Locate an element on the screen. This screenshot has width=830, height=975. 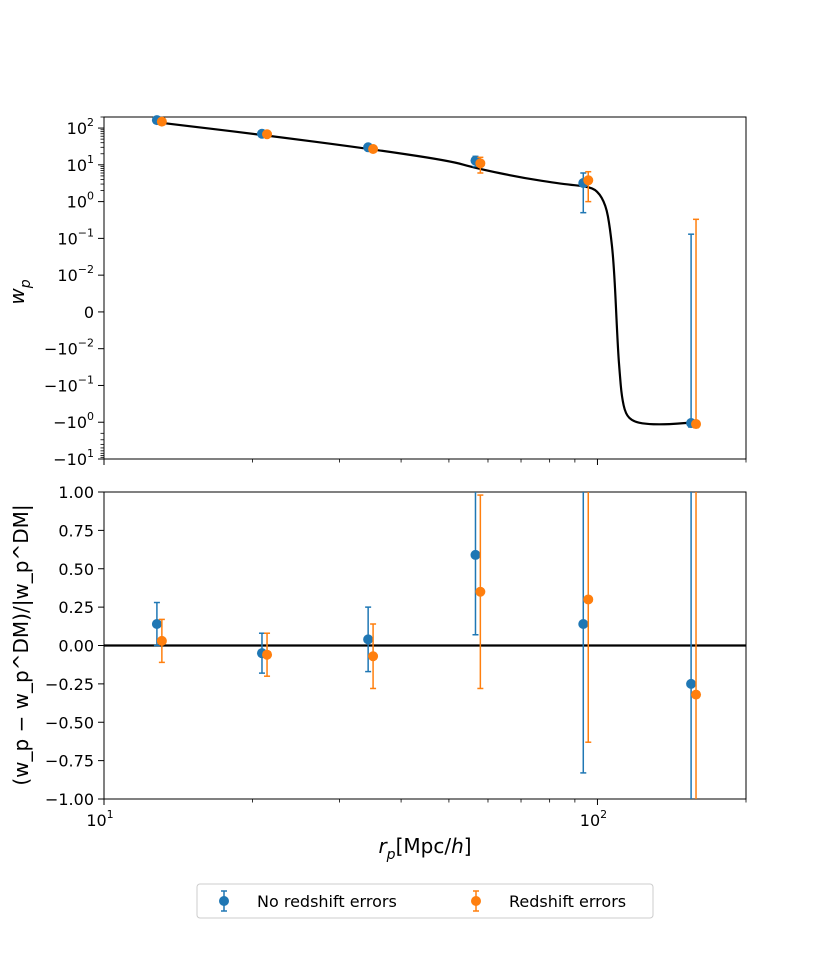
top-y-tick-label-9: −101 is located at coordinates (73, 458).